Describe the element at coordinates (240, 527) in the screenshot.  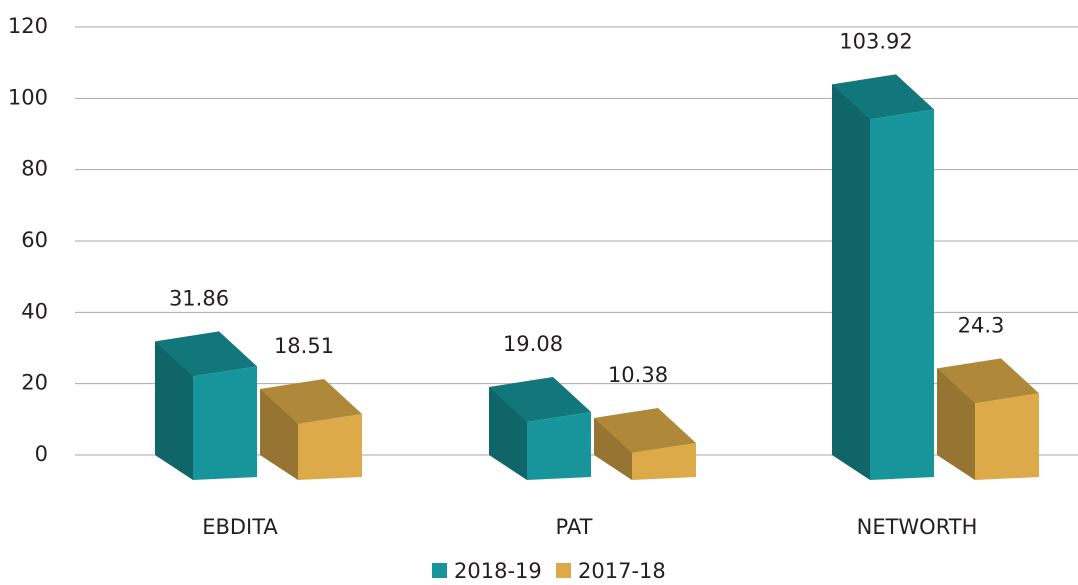
I see `x-tick-label: EBDITA` at that location.